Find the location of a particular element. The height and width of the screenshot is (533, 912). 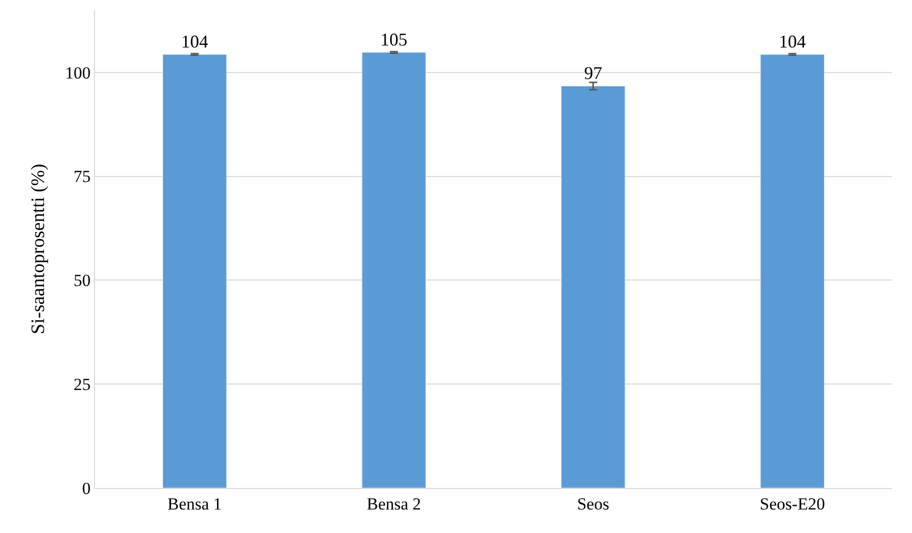

y-tick-label: 50 is located at coordinates (82, 280).